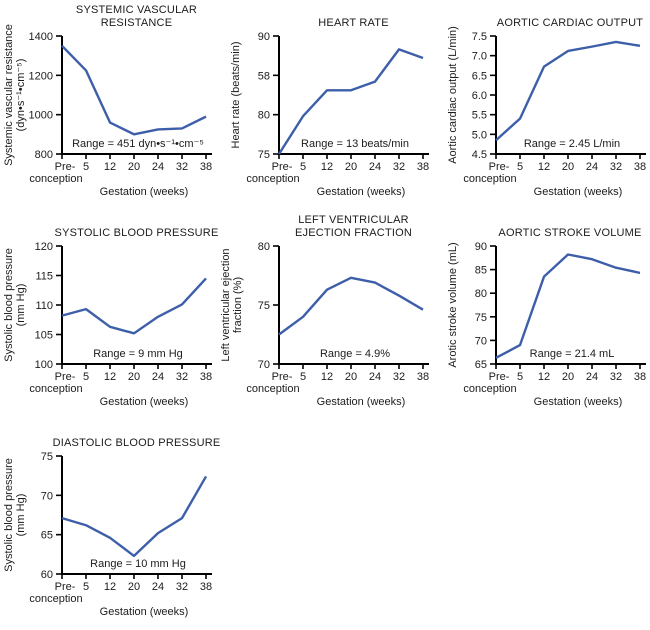  I want to click on y-tick-label: 100, so click(44, 365).